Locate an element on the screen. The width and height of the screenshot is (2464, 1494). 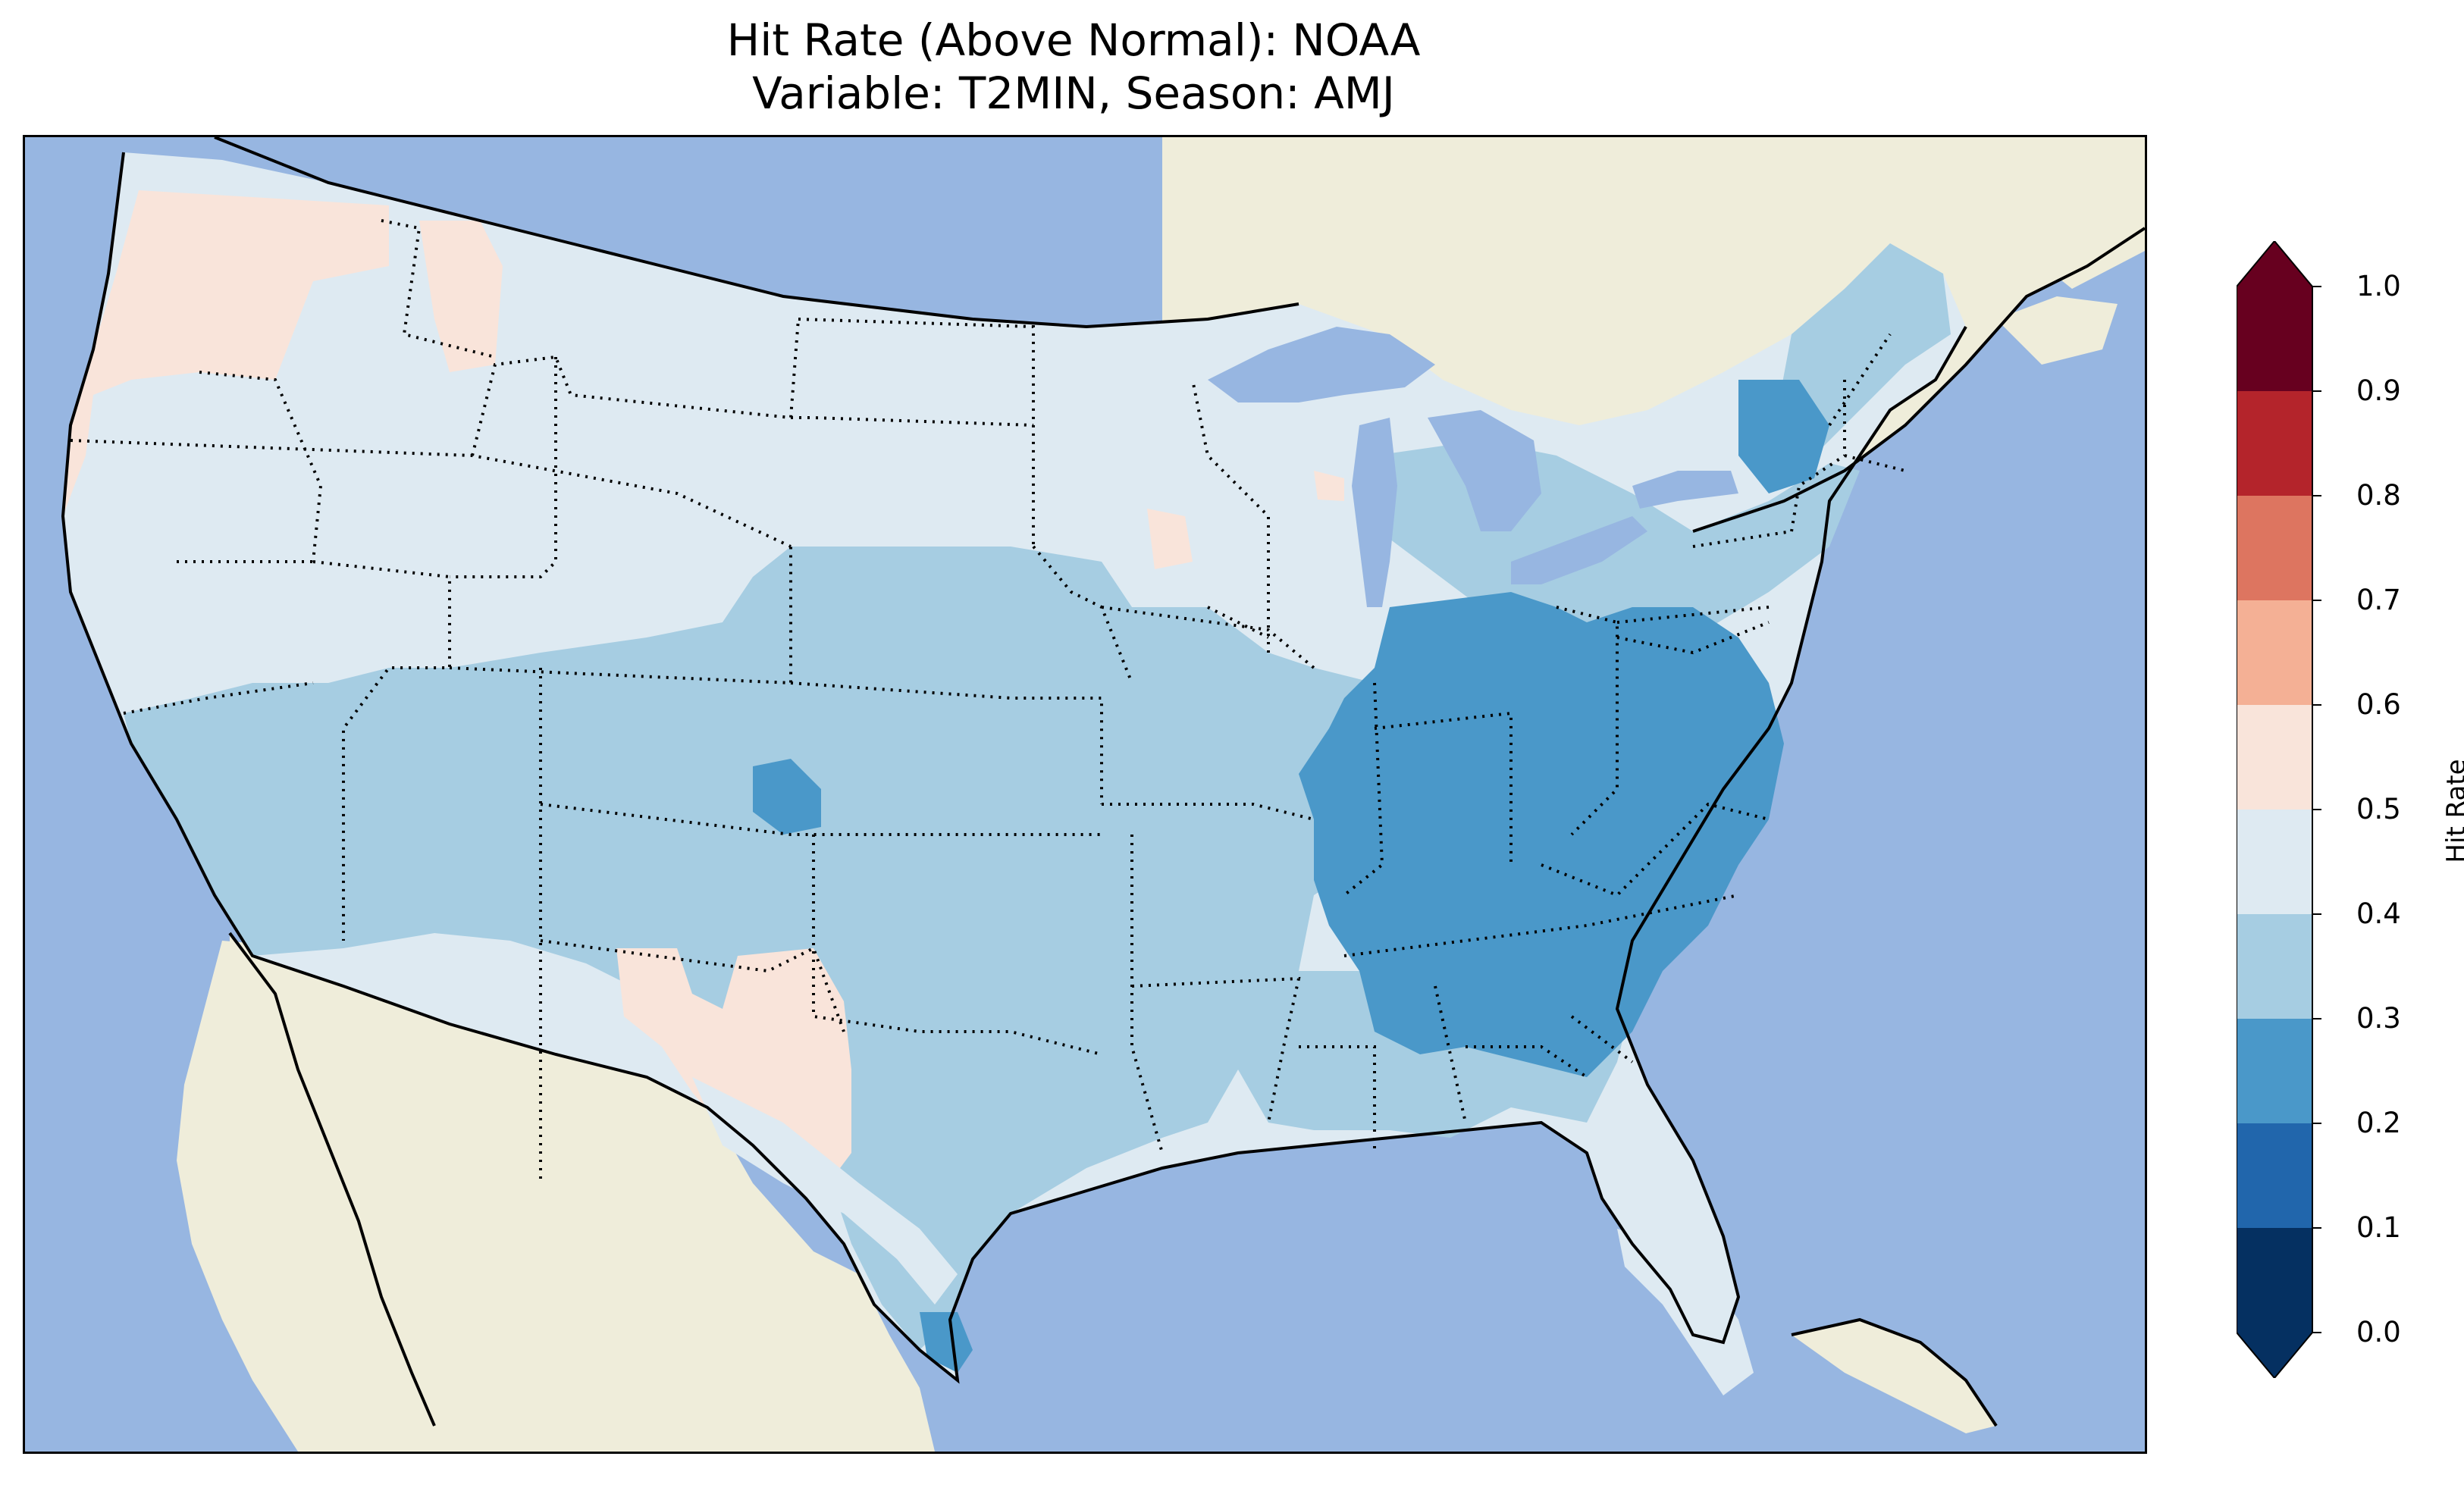
cbar-tick-label: 0.7 is located at coordinates (2378, 600).